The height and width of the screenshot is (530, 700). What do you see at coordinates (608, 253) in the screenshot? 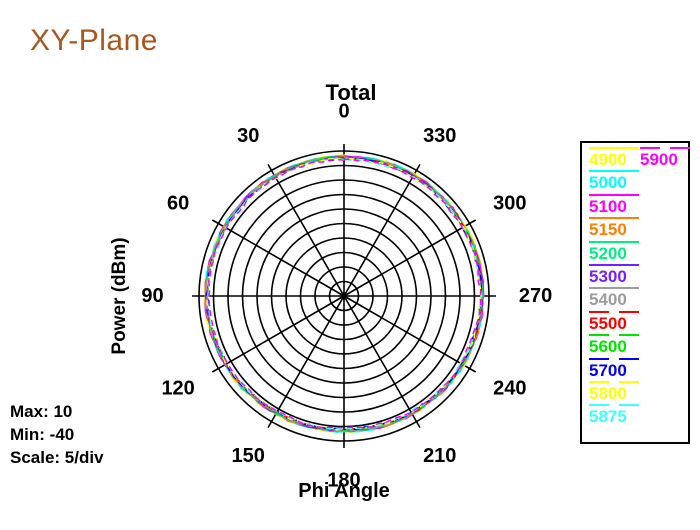
I see `legend-label: 5200` at bounding box center [608, 253].